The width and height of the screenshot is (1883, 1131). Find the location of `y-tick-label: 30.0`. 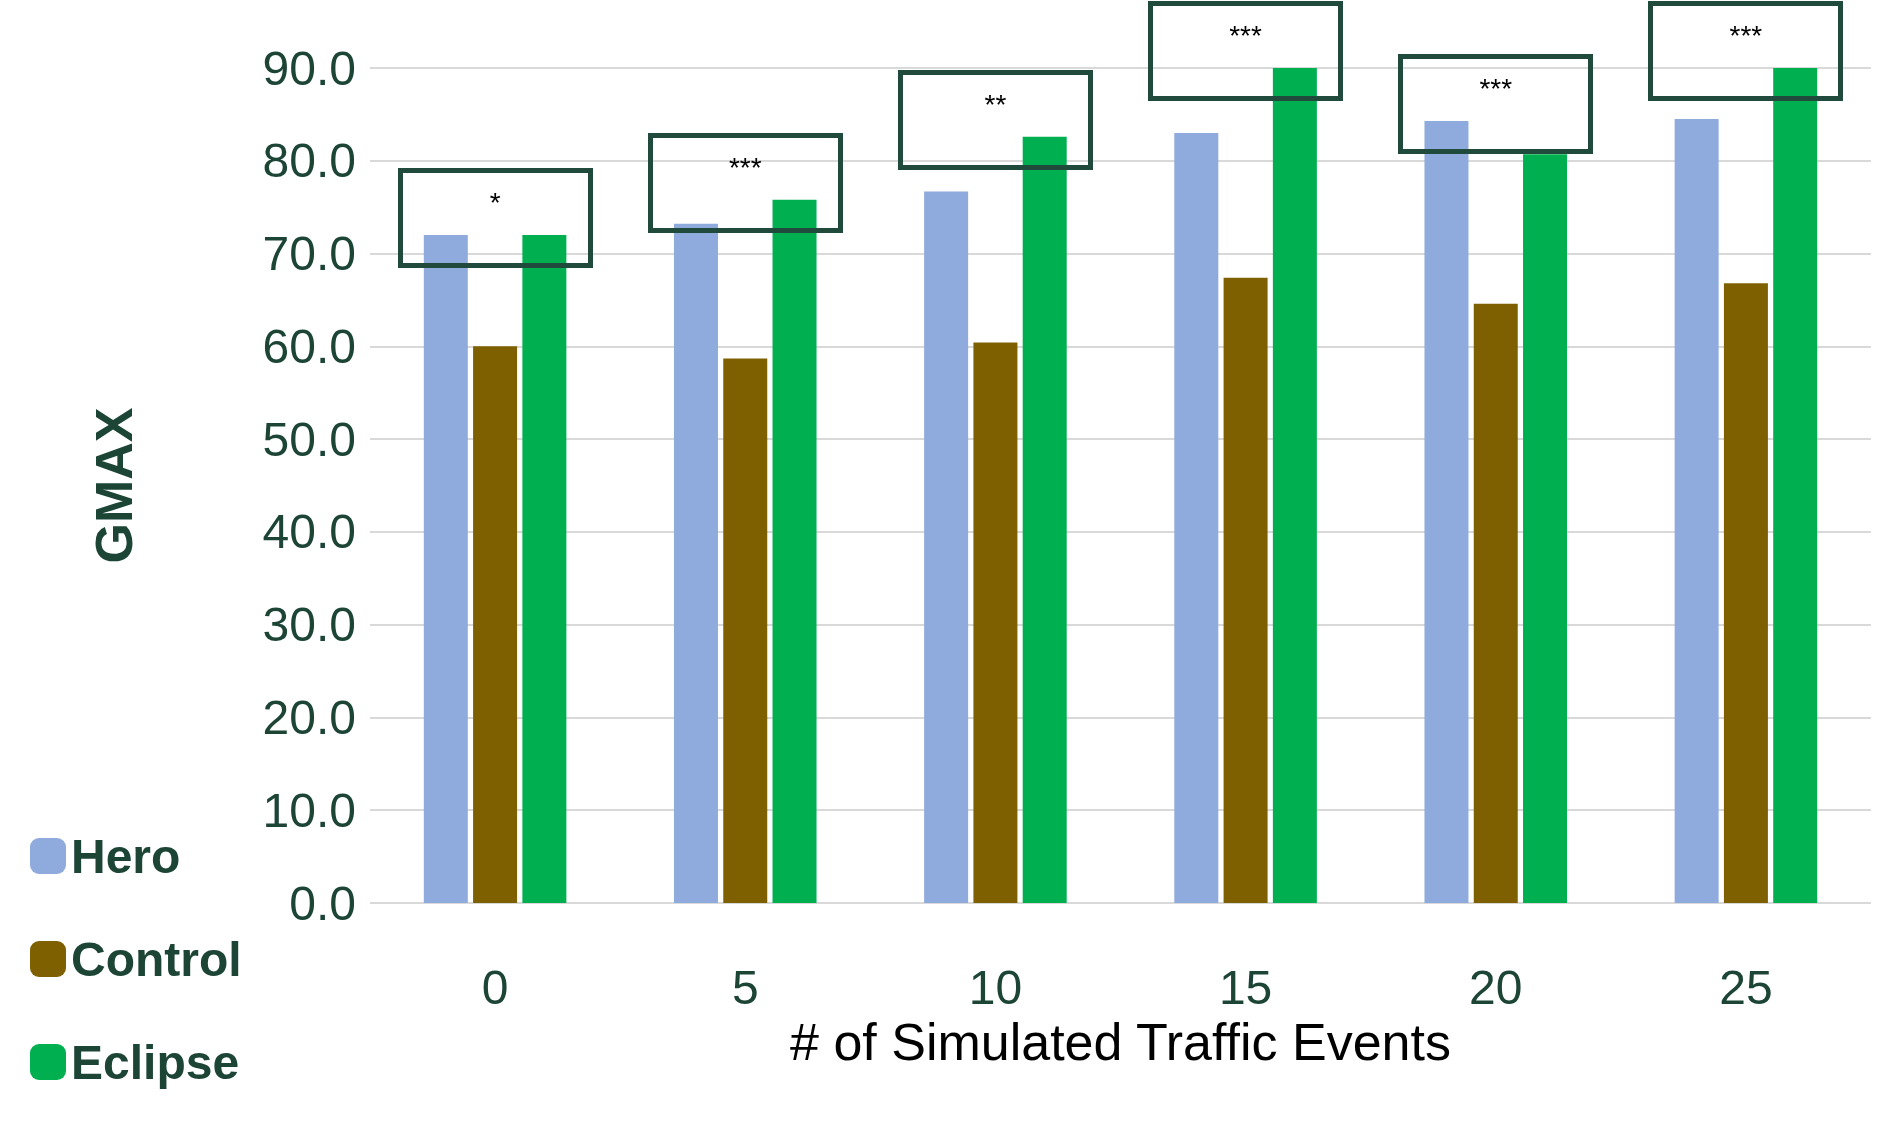

y-tick-label: 30.0 is located at coordinates (309, 625).